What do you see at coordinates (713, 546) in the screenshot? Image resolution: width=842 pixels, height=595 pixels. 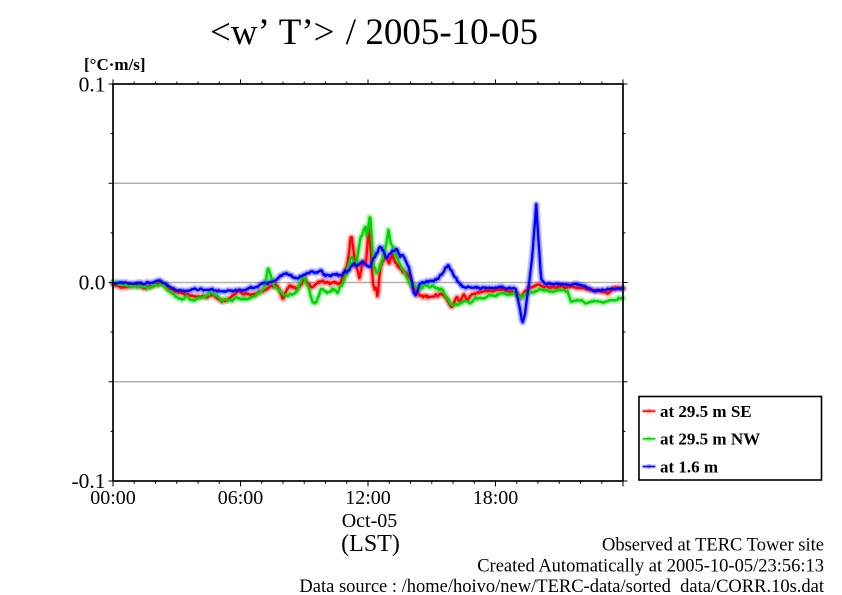 I see `svg-text: Observed at TERC Tower site` at bounding box center [713, 546].